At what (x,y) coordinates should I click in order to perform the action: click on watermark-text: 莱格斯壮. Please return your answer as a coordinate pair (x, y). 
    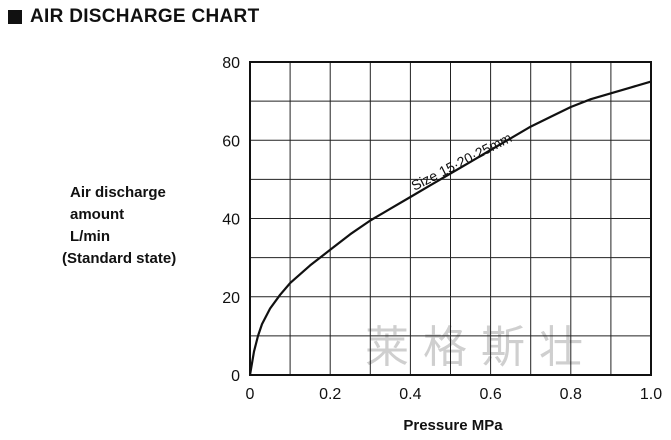
    Looking at the image, I should click on (481, 347).